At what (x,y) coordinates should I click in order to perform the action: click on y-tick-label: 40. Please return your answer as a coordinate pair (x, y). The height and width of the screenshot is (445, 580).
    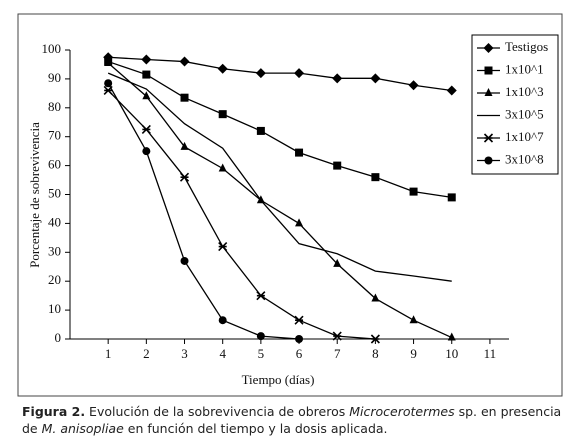
    Looking at the image, I should click on (54, 221).